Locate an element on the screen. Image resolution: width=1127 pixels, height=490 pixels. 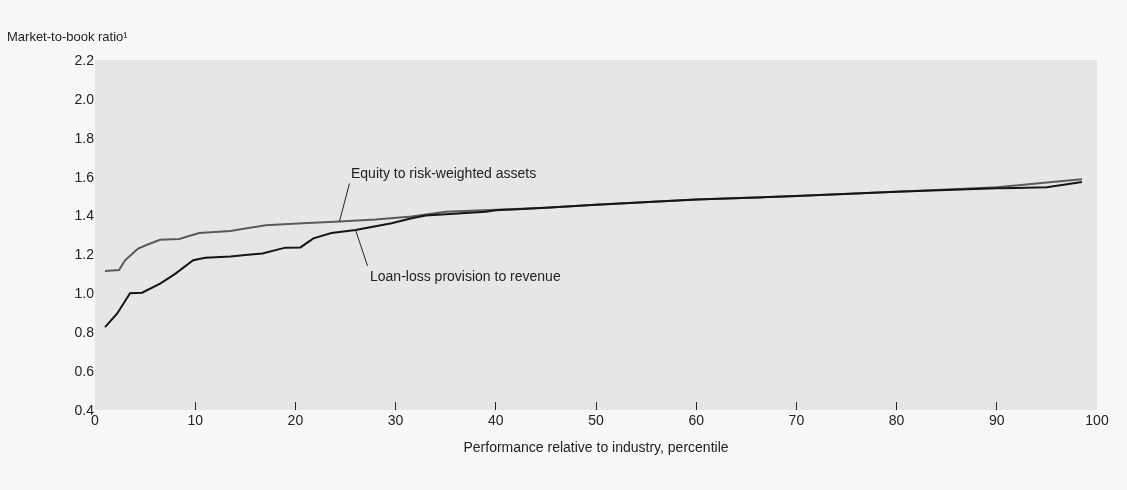
y-tick-label: 1.4 is located at coordinates (84, 215).